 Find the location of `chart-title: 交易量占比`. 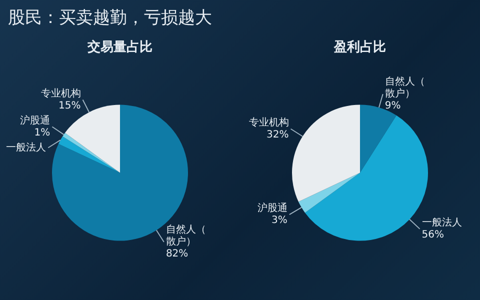

chart-title: 交易量占比 is located at coordinates (119, 47).